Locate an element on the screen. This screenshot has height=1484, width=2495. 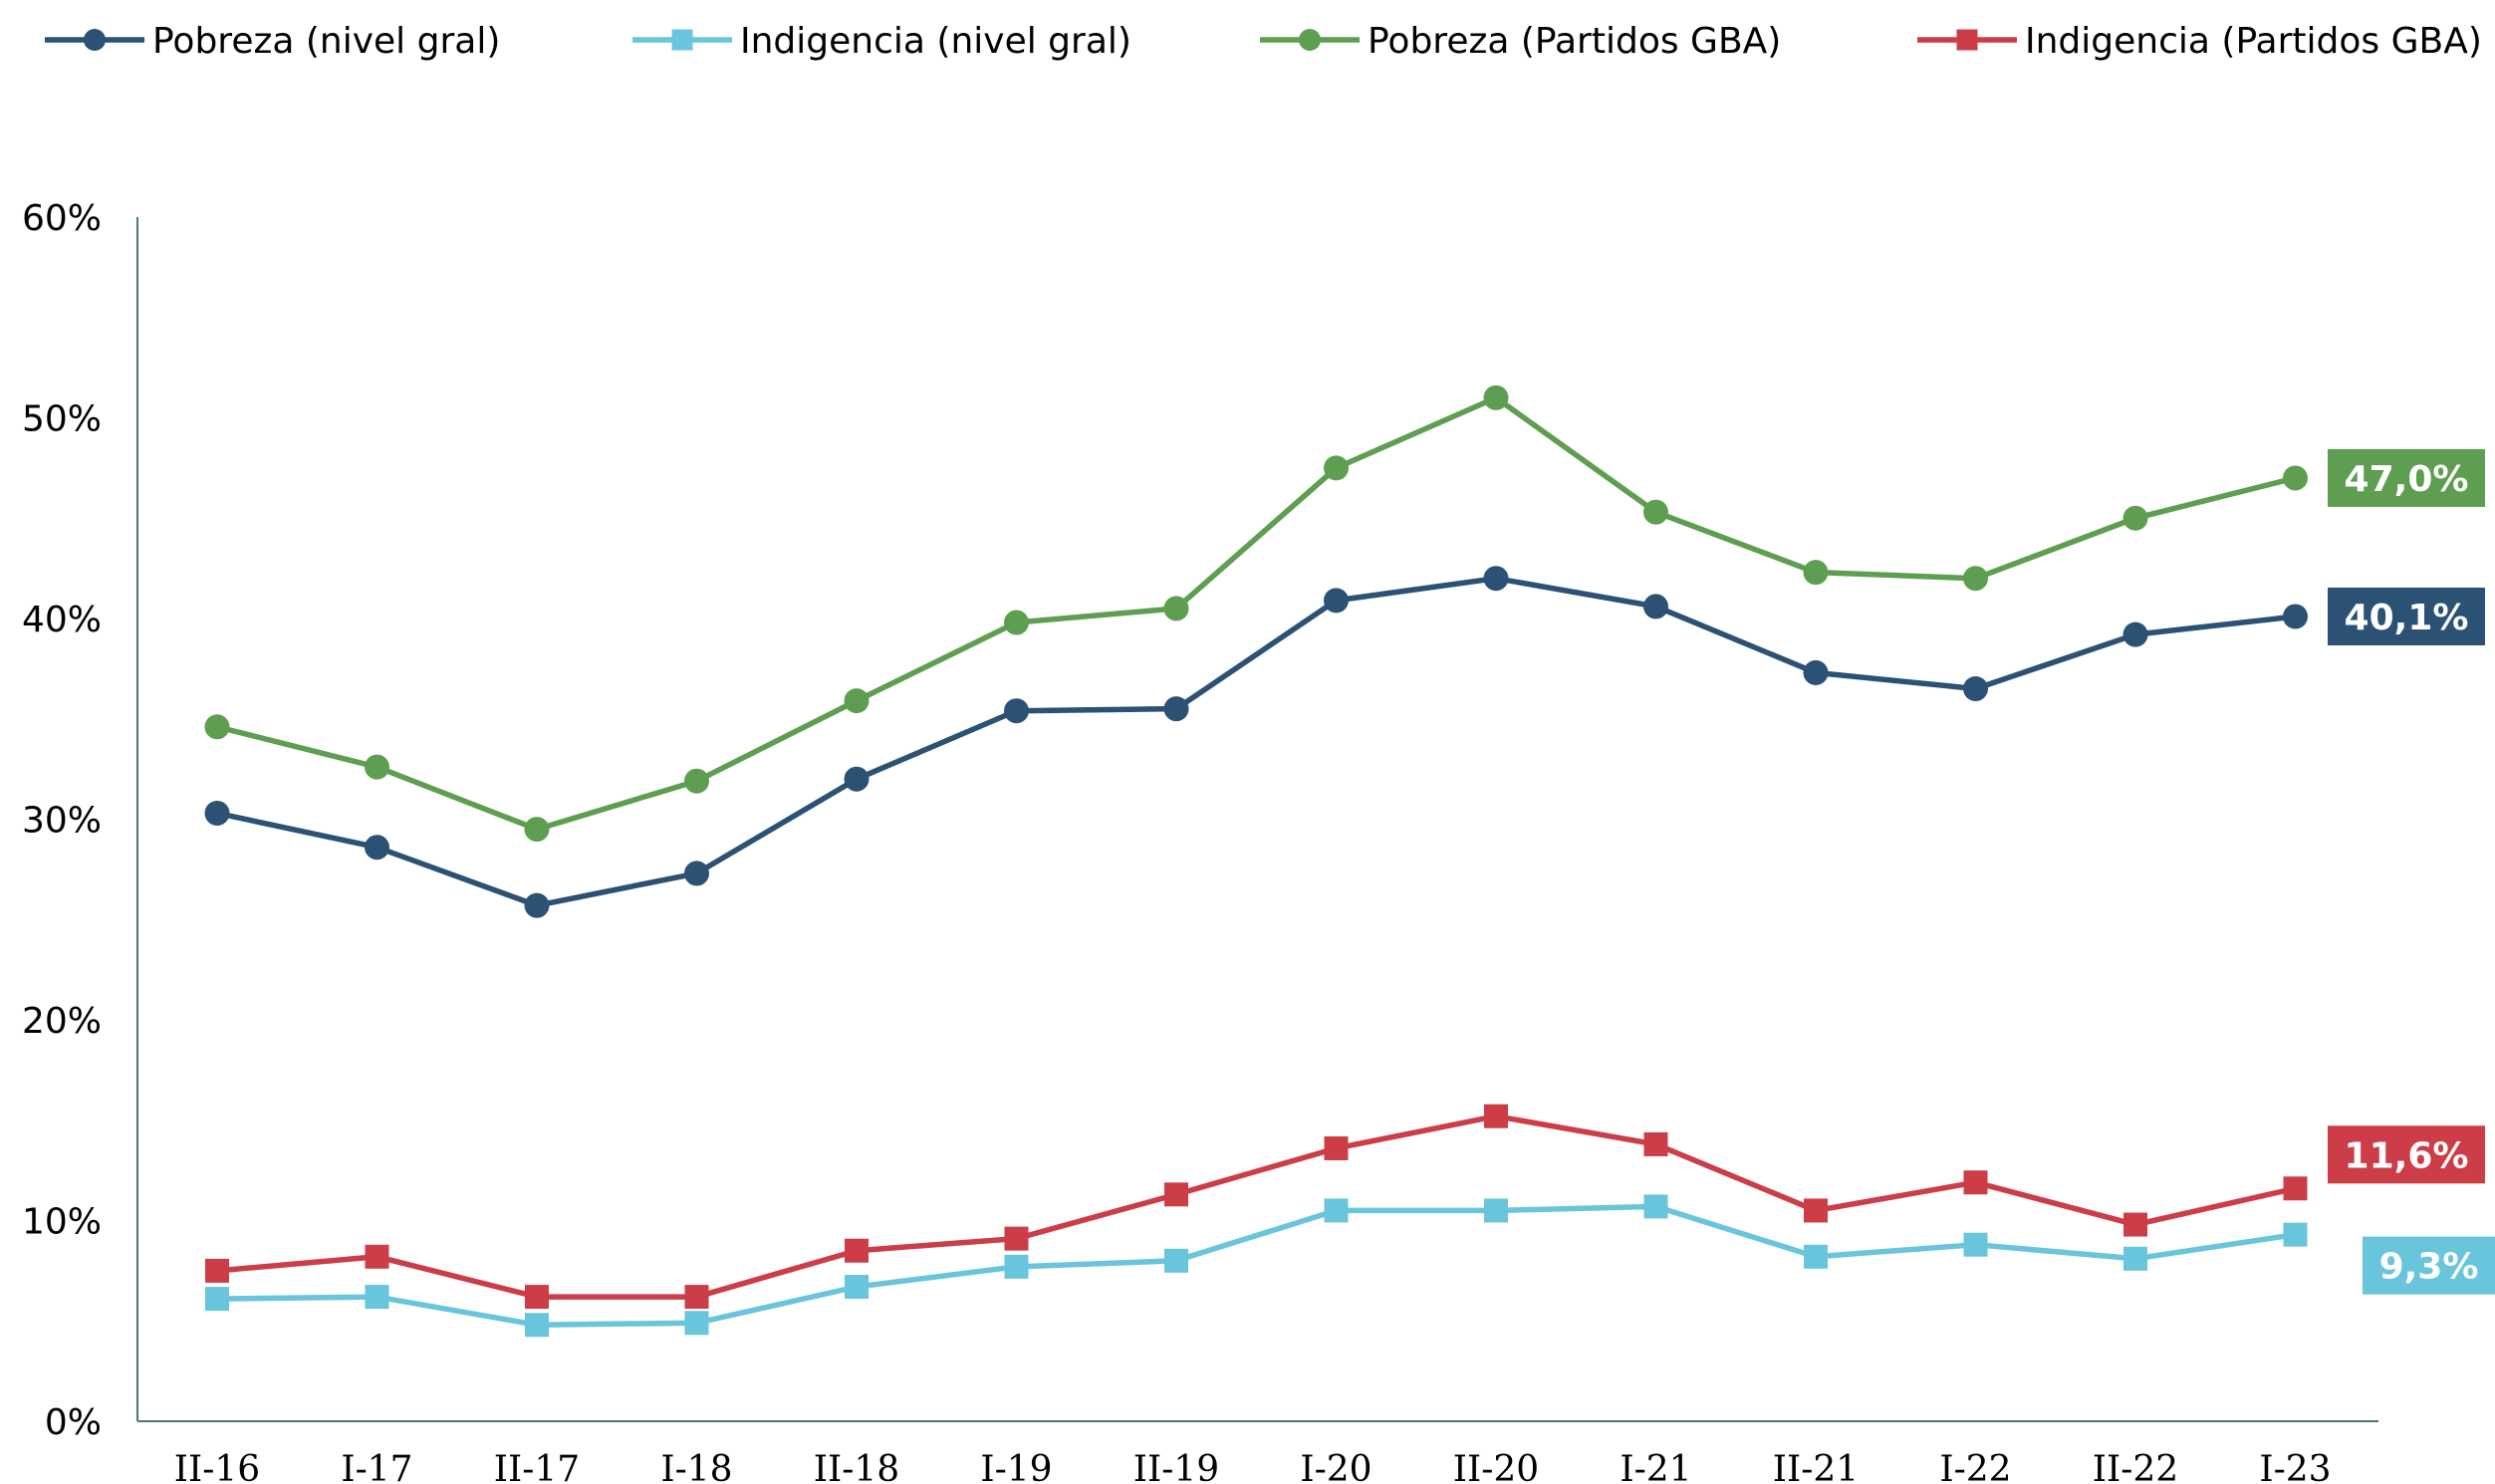
x-tick-label: II-21 is located at coordinates (1816, 1466).